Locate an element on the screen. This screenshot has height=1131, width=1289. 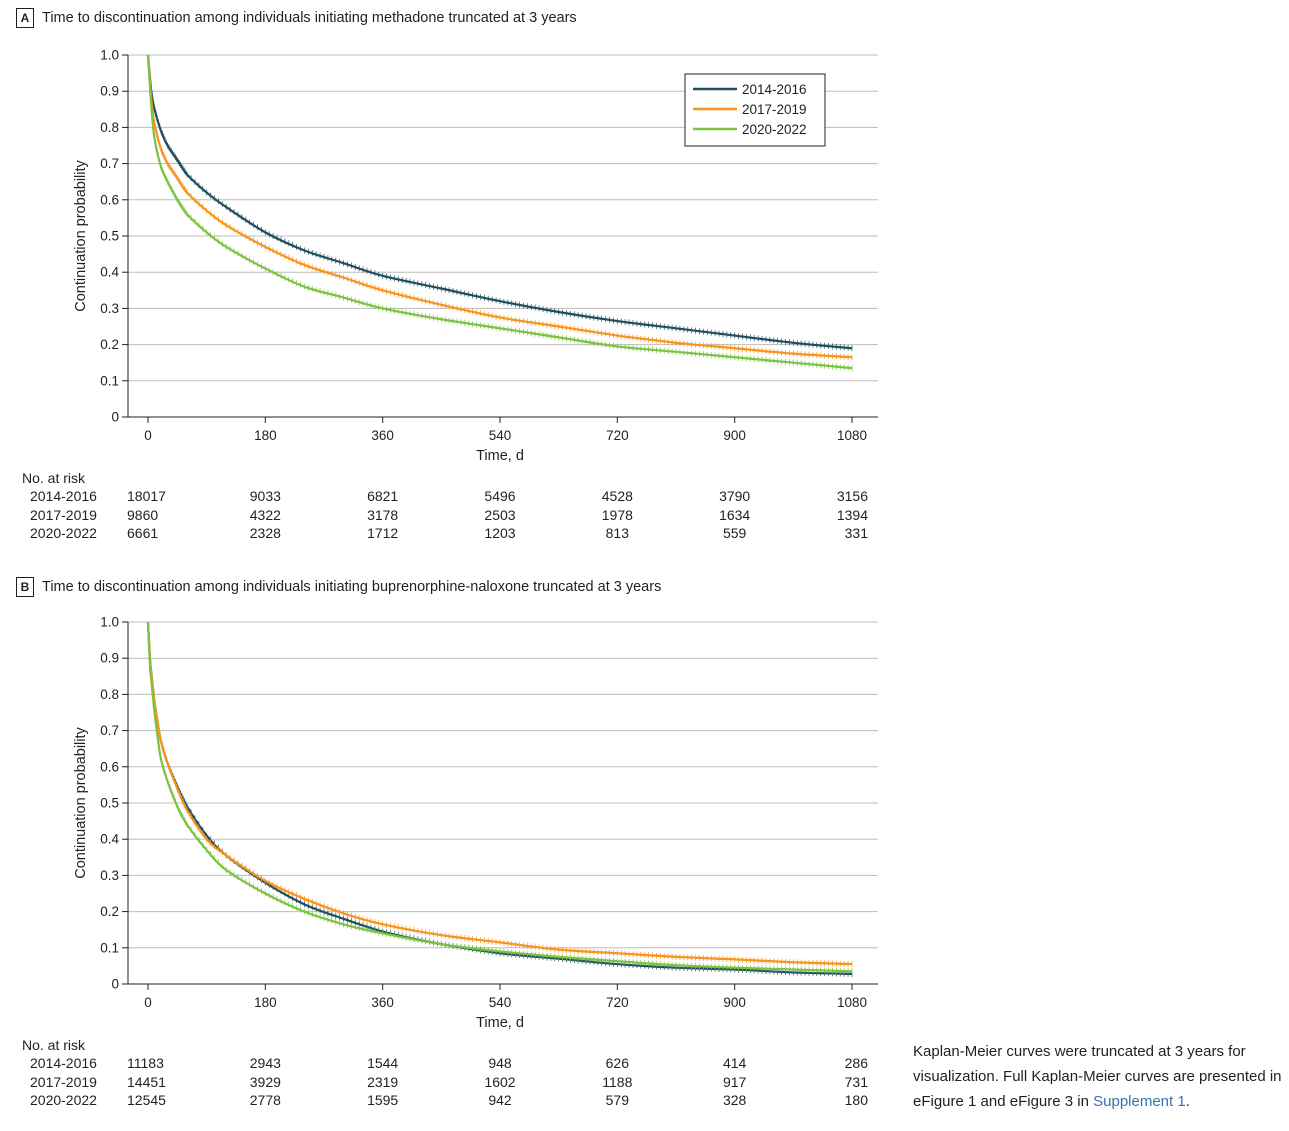
risk-cell: 11183 is located at coordinates (145, 1063).